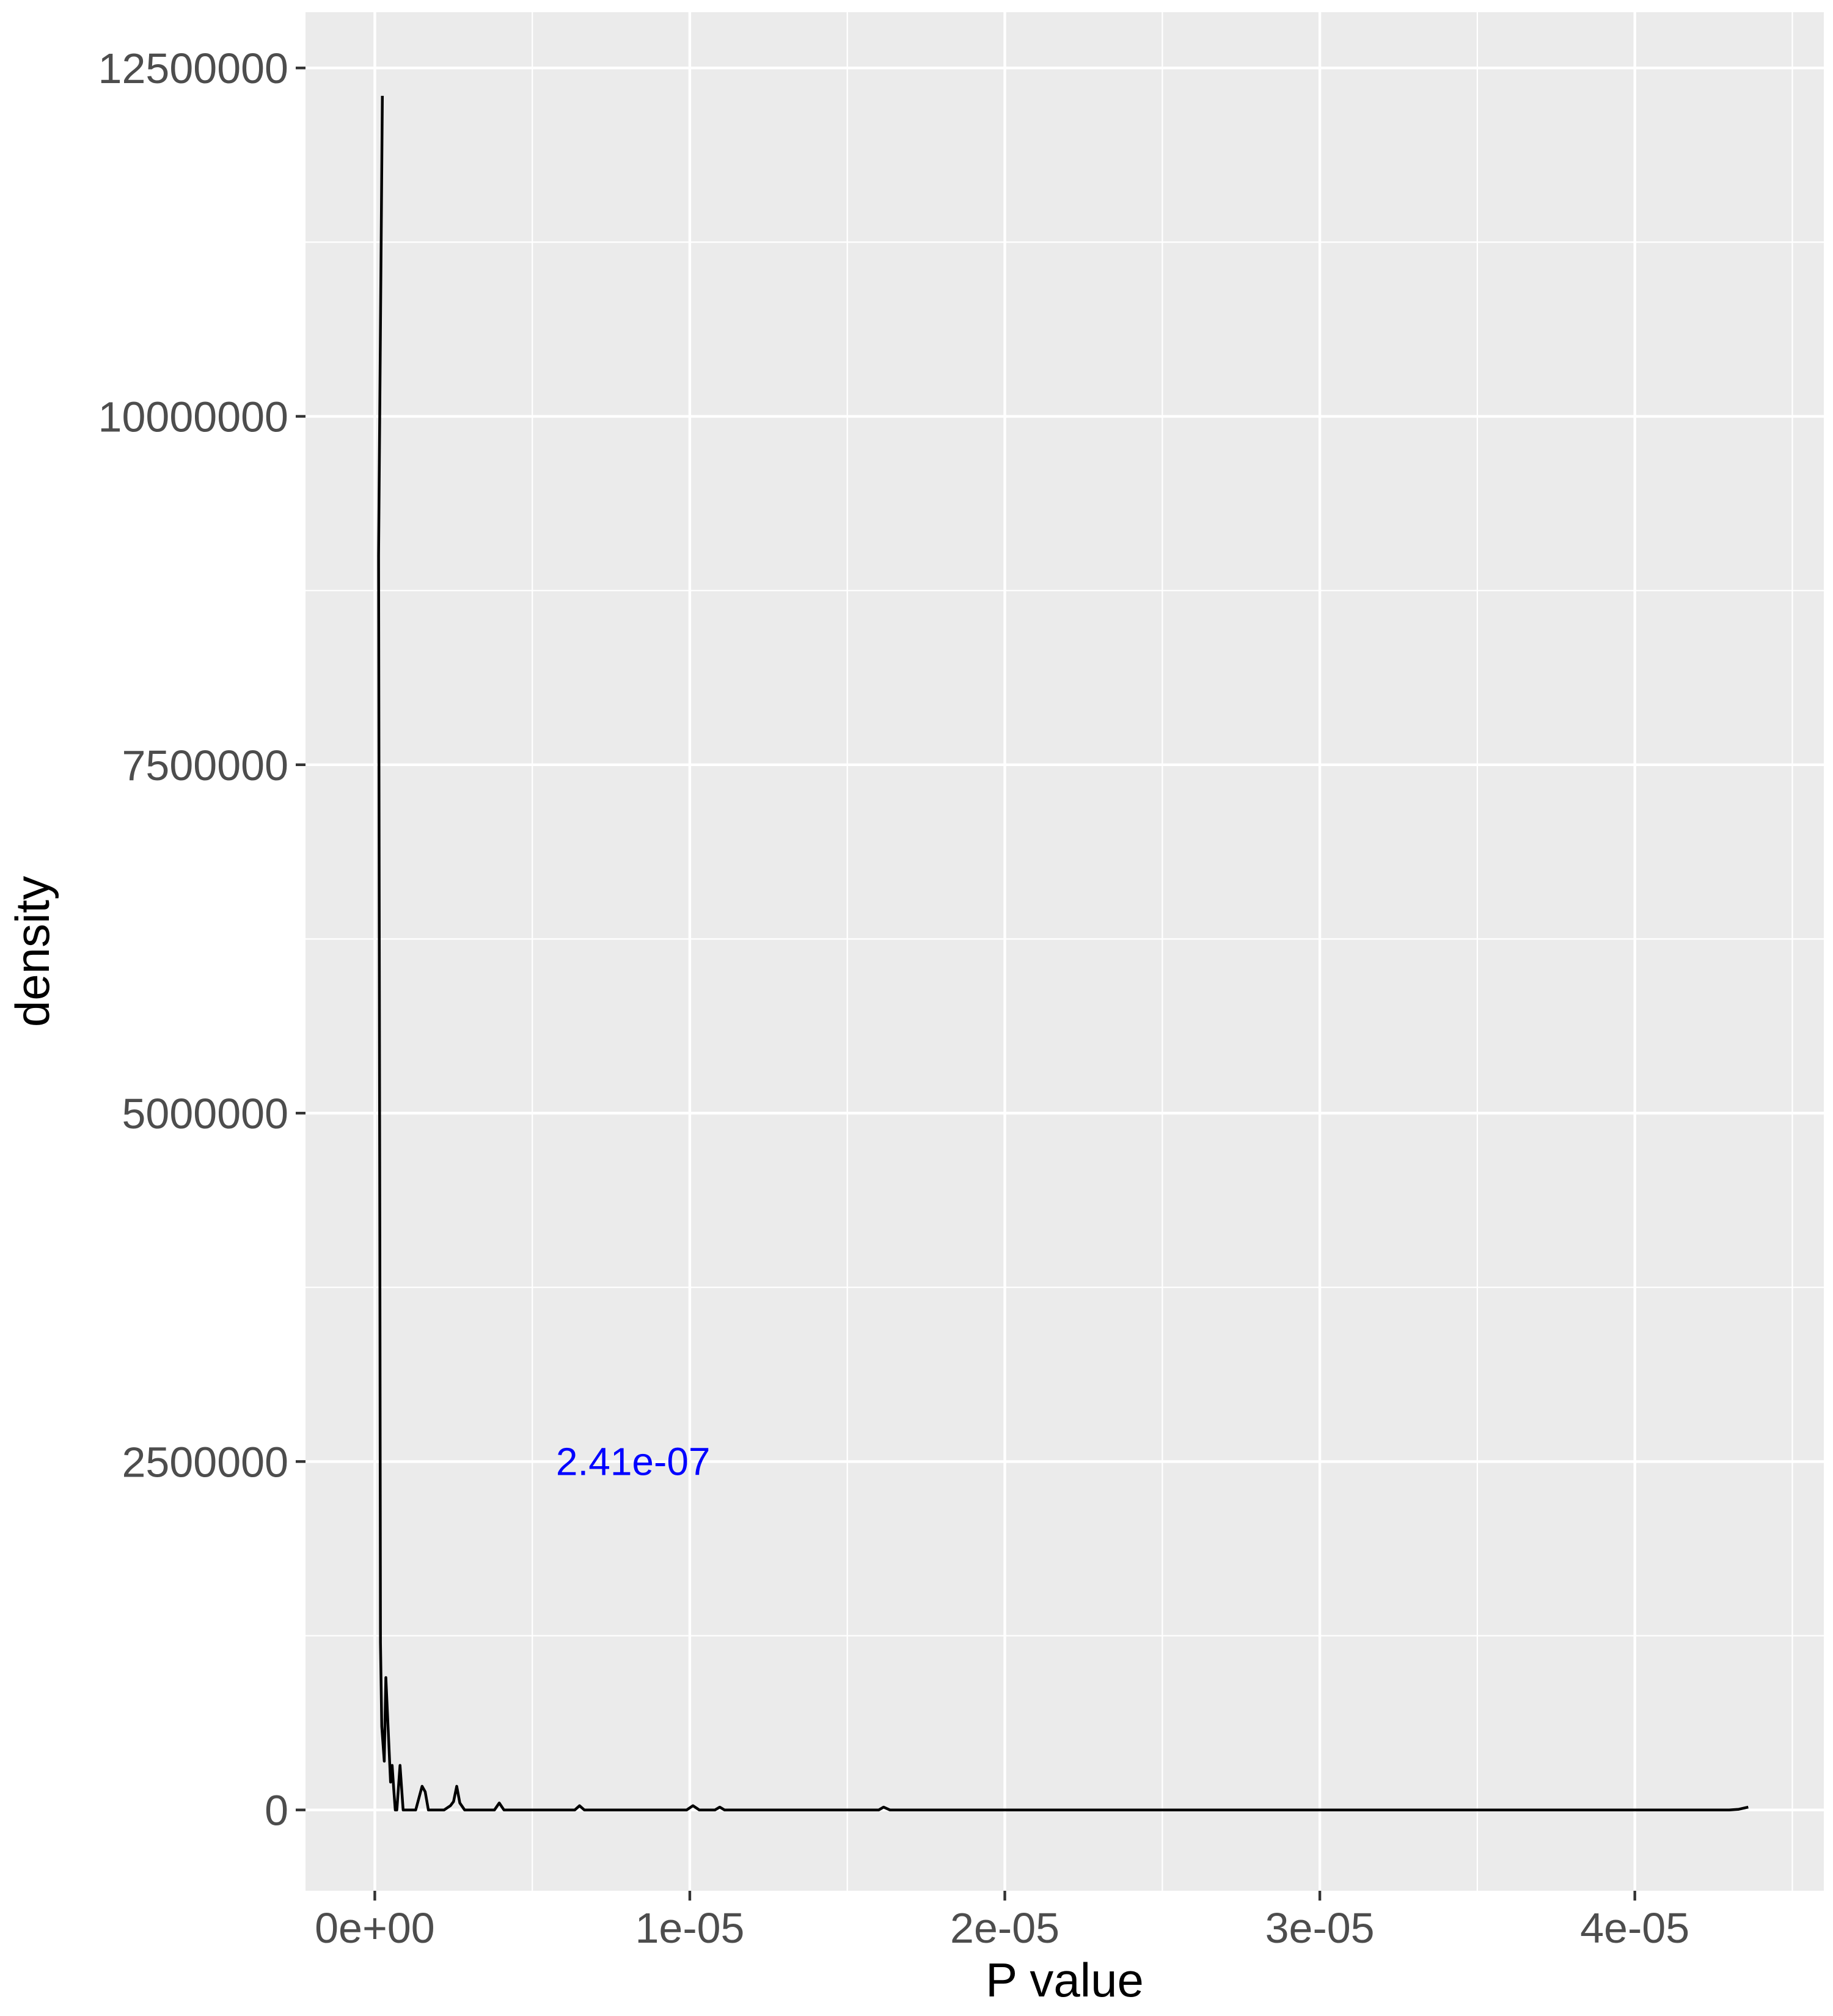  I want to click on x-tick-label: 1e-05, so click(689, 1928).